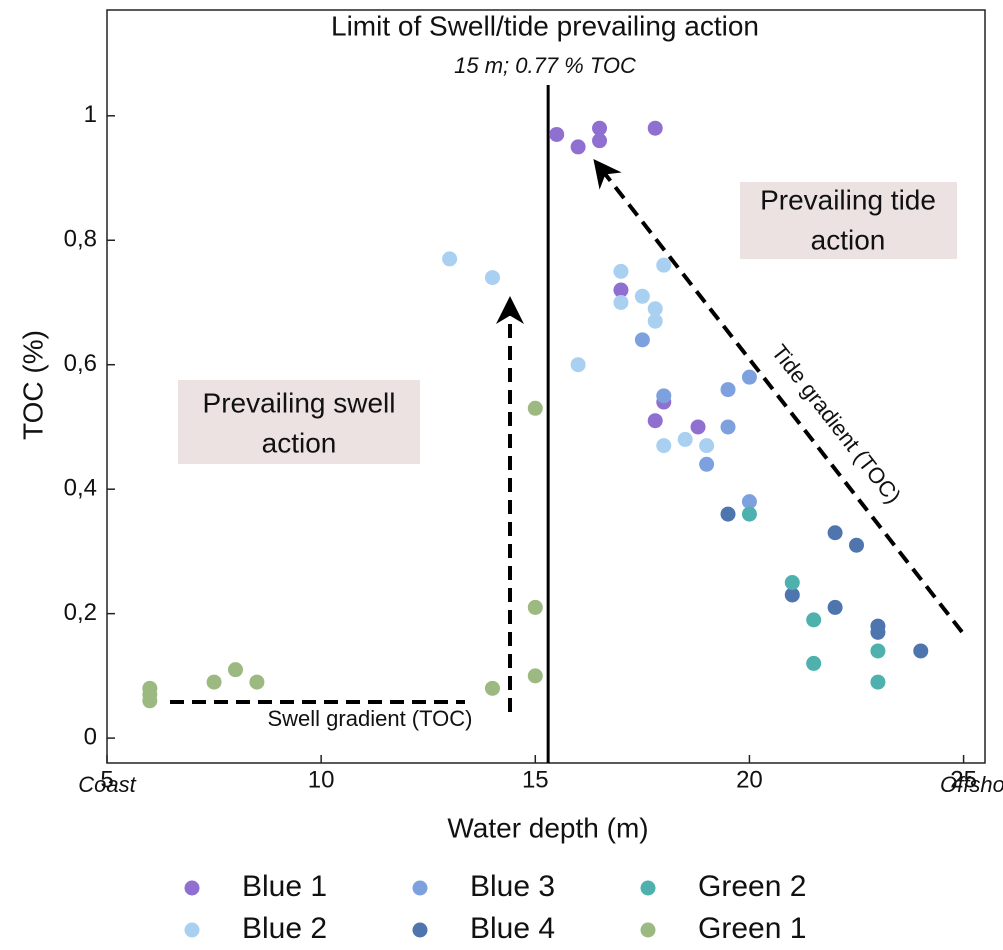  I want to click on tide-box-line: action, so click(848, 239).